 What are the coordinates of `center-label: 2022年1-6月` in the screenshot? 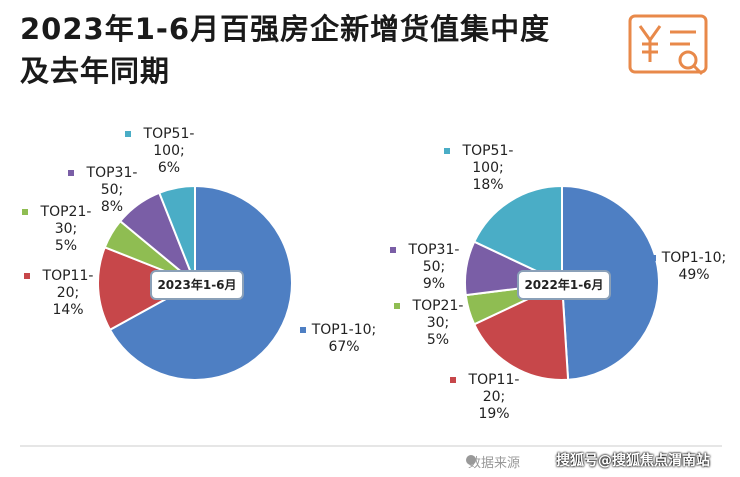 It's located at (564, 285).